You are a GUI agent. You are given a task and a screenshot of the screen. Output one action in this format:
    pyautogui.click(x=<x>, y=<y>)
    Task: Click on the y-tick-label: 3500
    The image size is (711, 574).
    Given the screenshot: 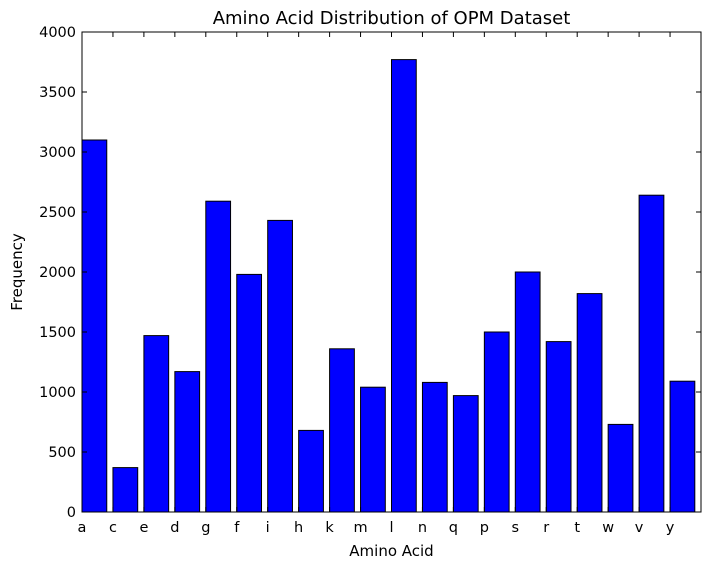 What is the action you would take?
    pyautogui.click(x=57, y=93)
    